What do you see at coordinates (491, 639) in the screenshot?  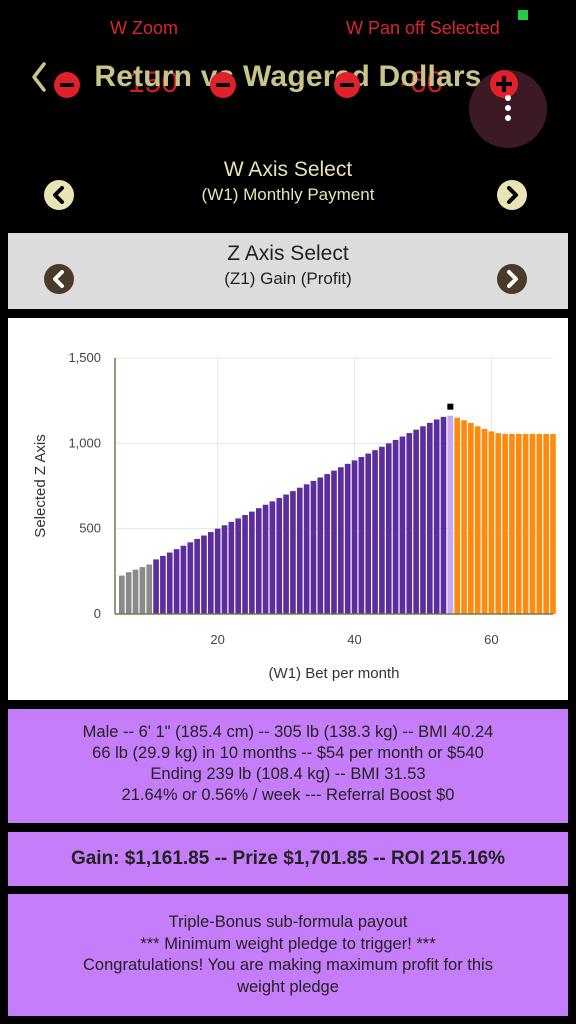 I see `x-tick-label: 60` at bounding box center [491, 639].